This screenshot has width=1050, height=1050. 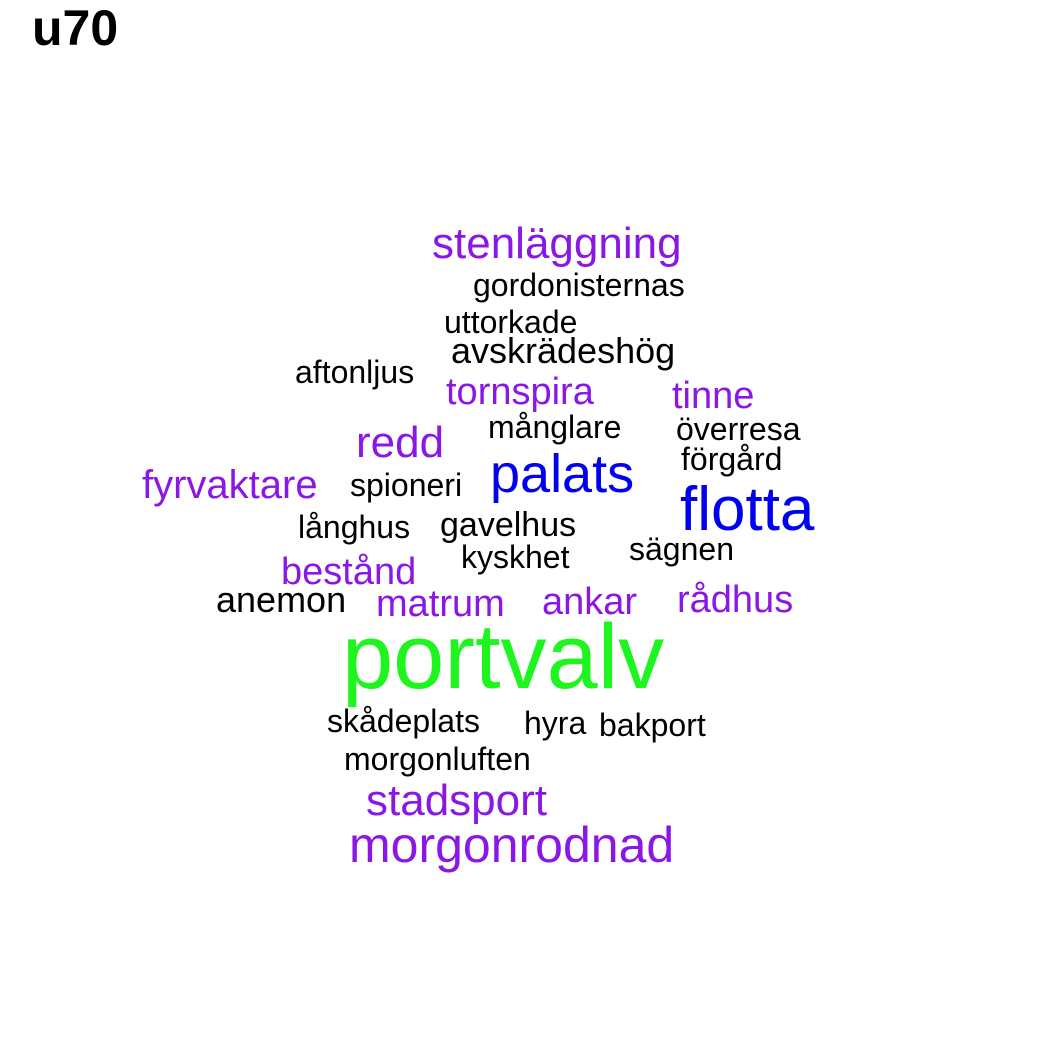 What do you see at coordinates (731, 459) in the screenshot?
I see `word-22: förgård` at bounding box center [731, 459].